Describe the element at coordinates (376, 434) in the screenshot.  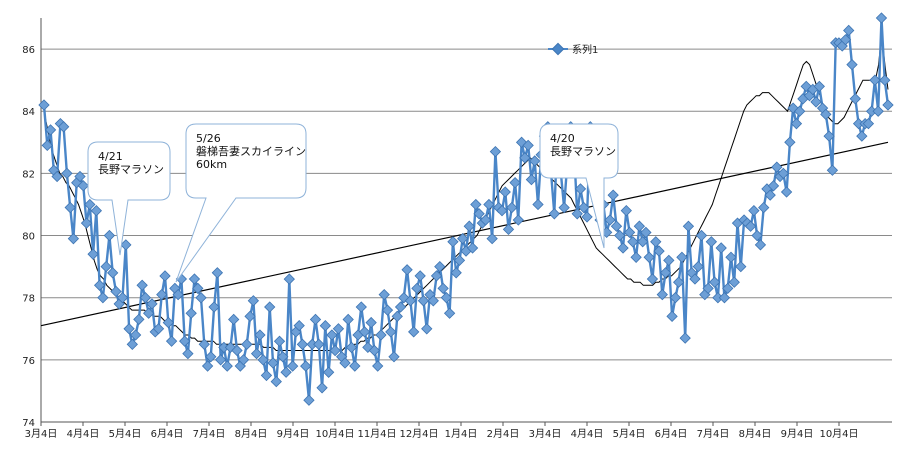
I see `x-tick-label: 11月4日` at that location.